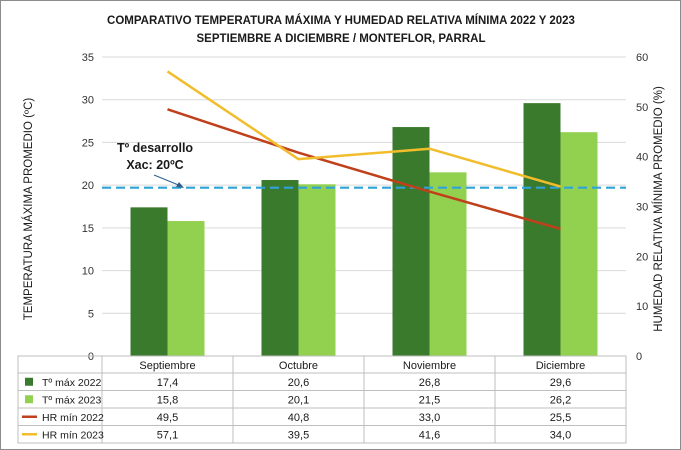  Describe the element at coordinates (429, 418) in the screenshot. I see `table-cell: 33,0` at that location.